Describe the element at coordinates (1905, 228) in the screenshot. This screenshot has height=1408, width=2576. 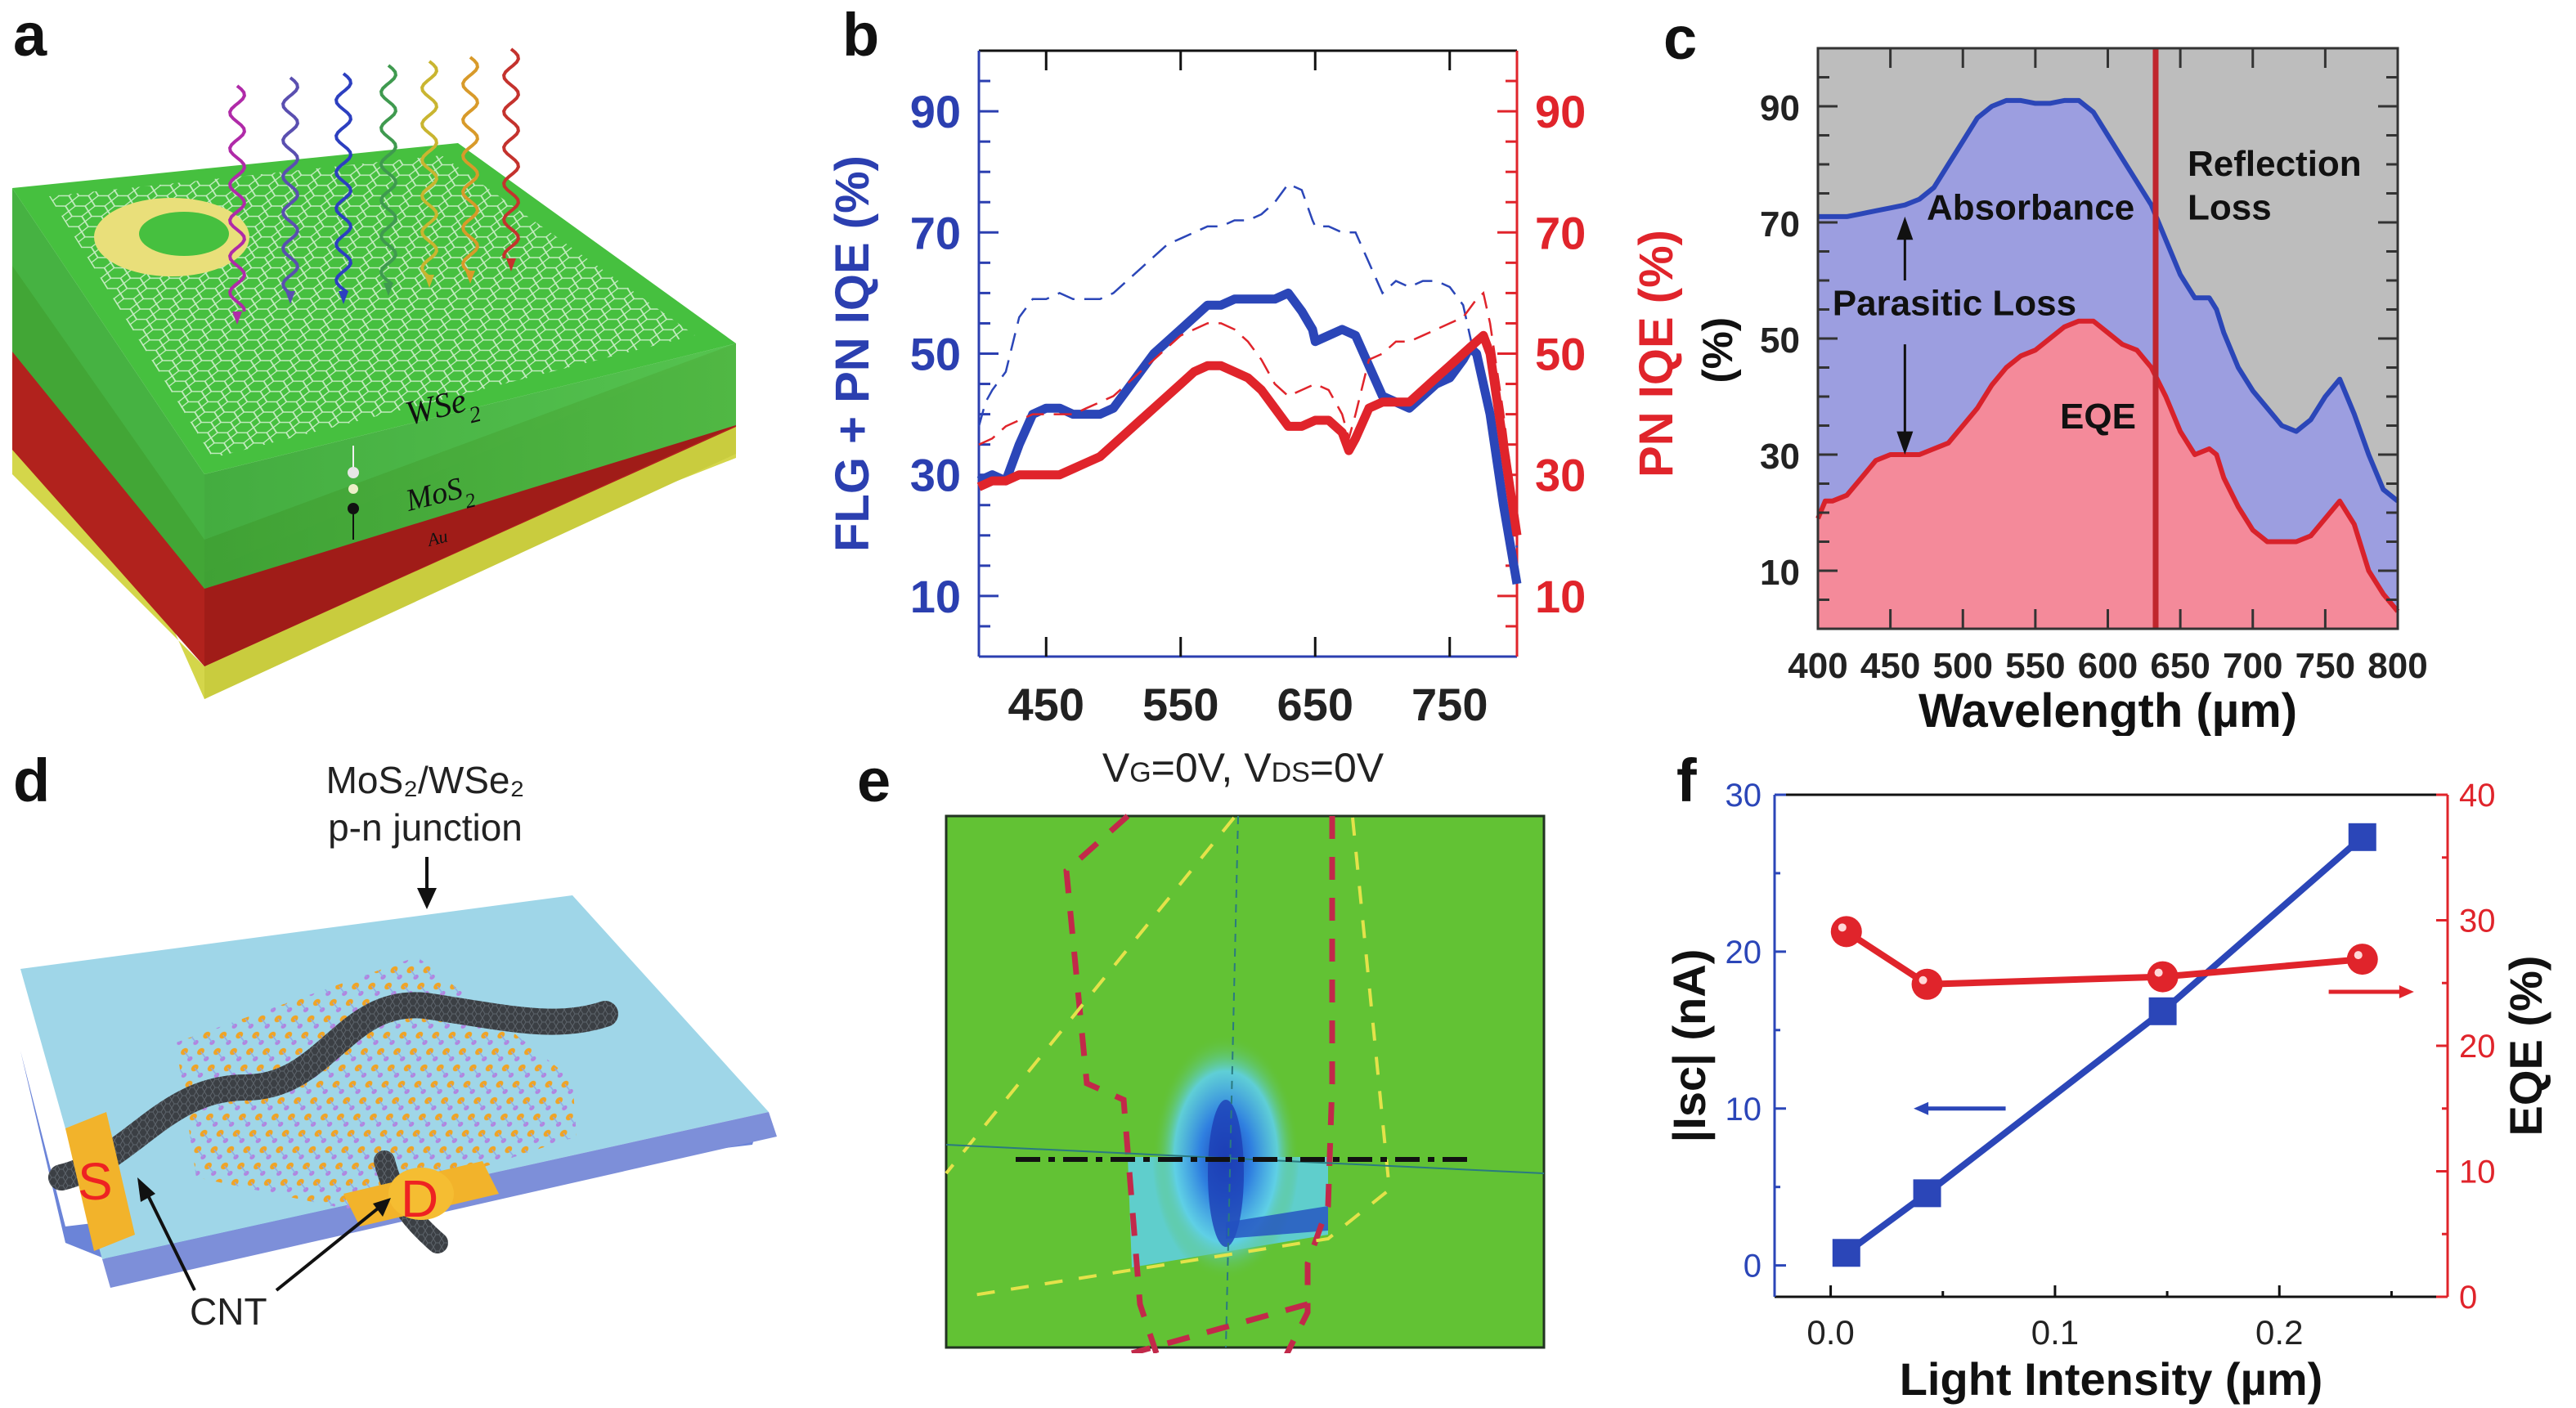
I see `arrow-up-head` at that location.